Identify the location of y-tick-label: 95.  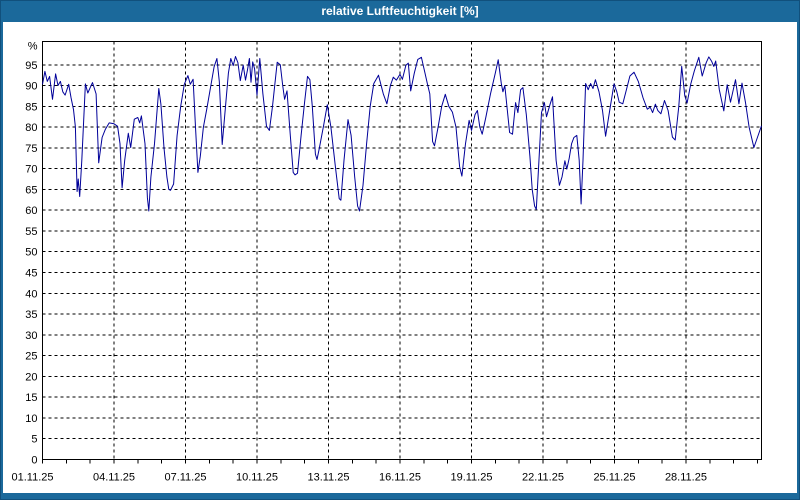
(31, 66).